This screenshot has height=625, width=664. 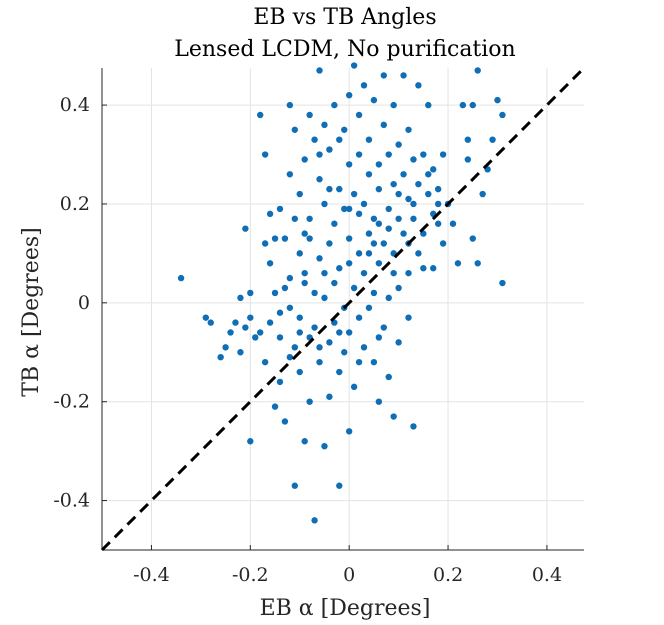 I want to click on y-tick-label: 0.4, so click(x=75, y=105).